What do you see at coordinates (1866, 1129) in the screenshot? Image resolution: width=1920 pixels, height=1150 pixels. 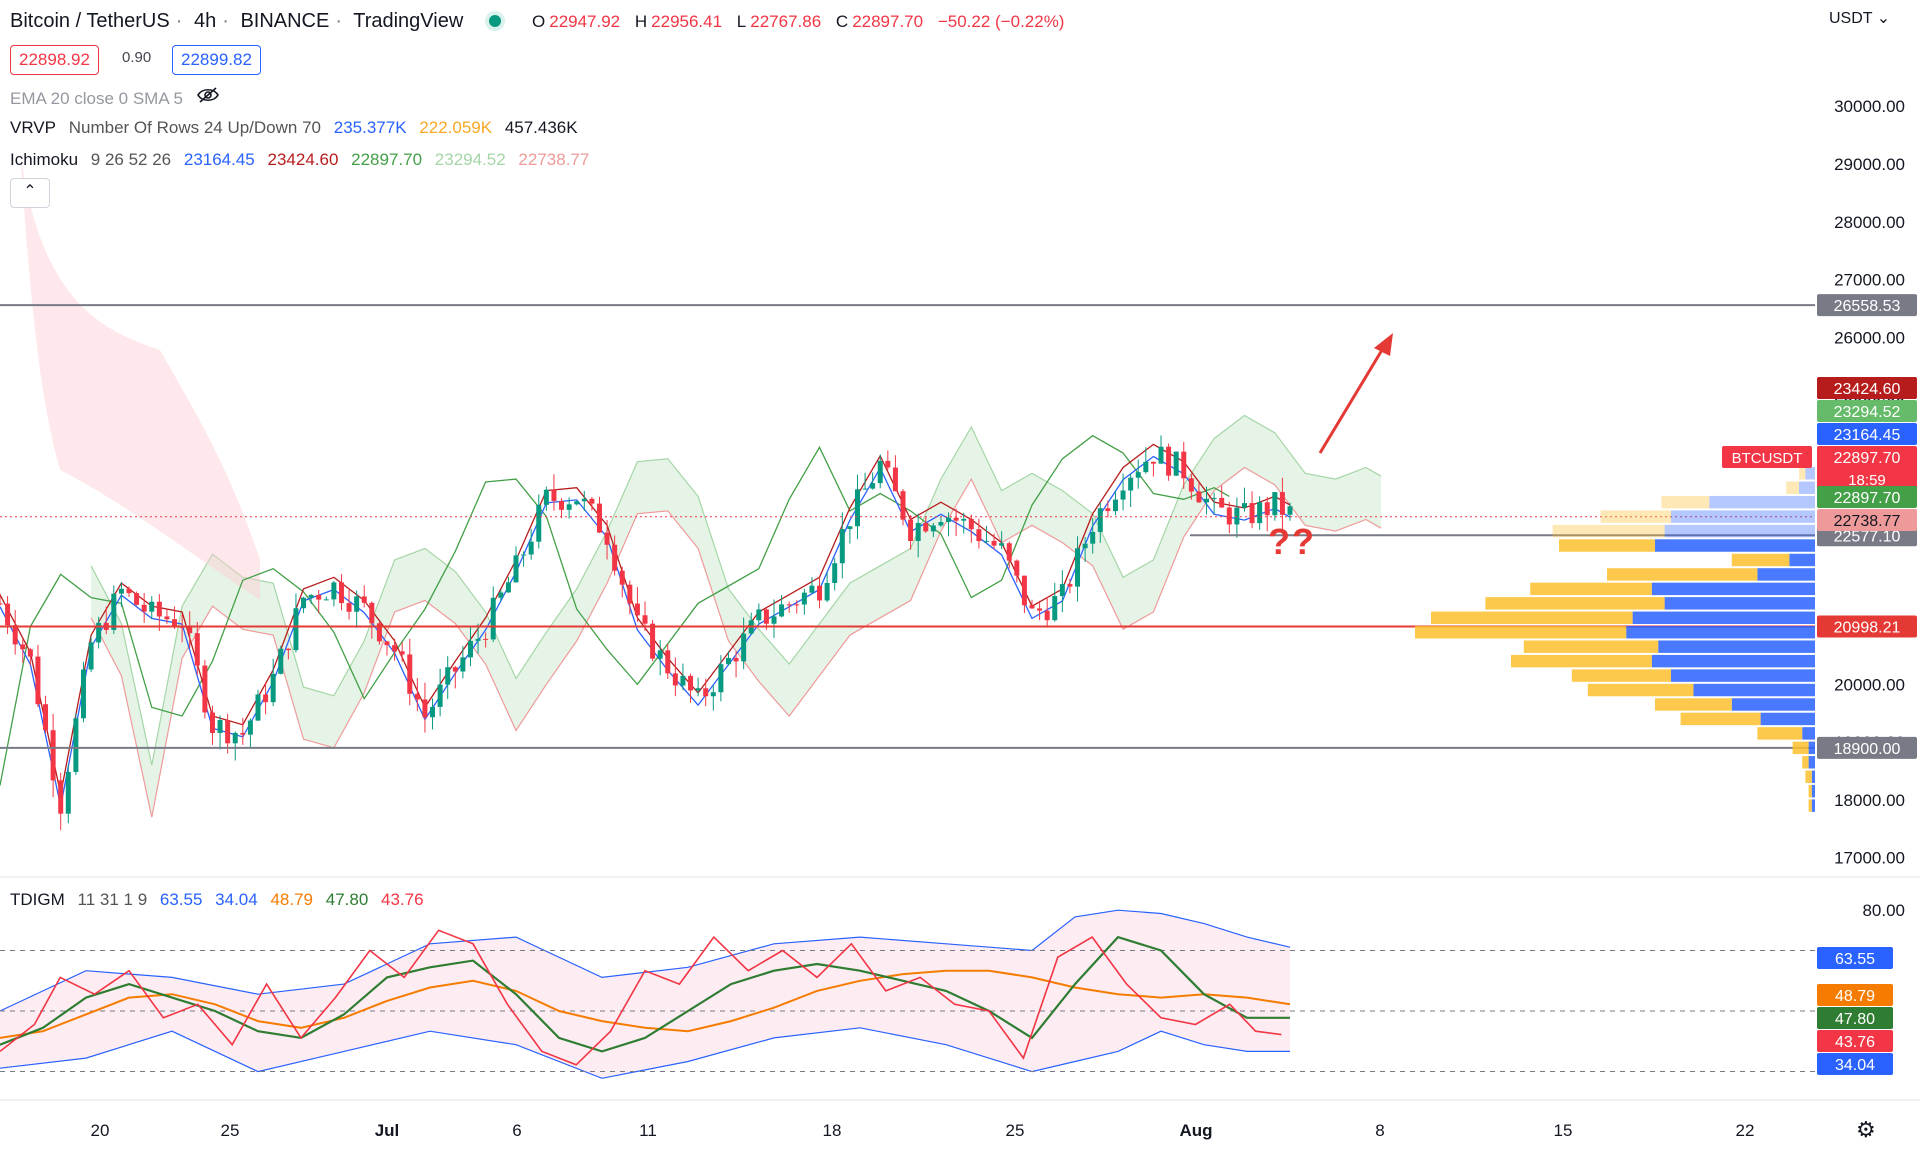 I see `gear-icon: ⚙` at bounding box center [1866, 1129].